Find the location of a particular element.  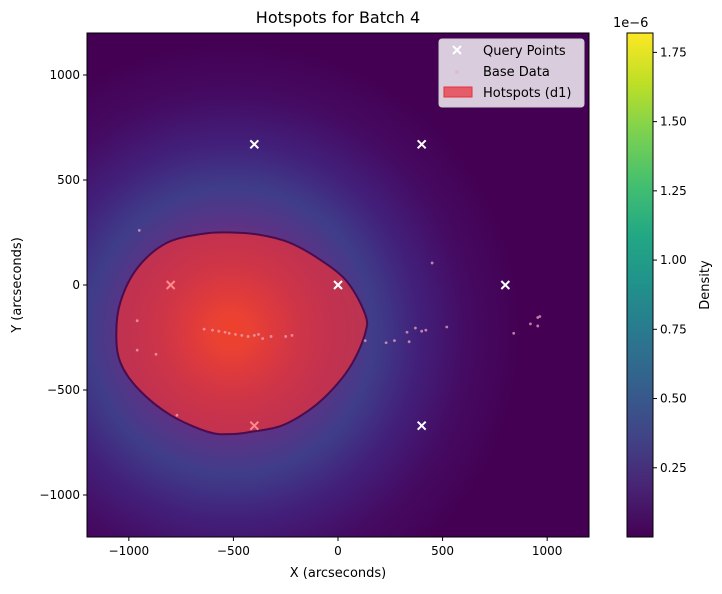

x-tick-label: −500 is located at coordinates (233, 551).